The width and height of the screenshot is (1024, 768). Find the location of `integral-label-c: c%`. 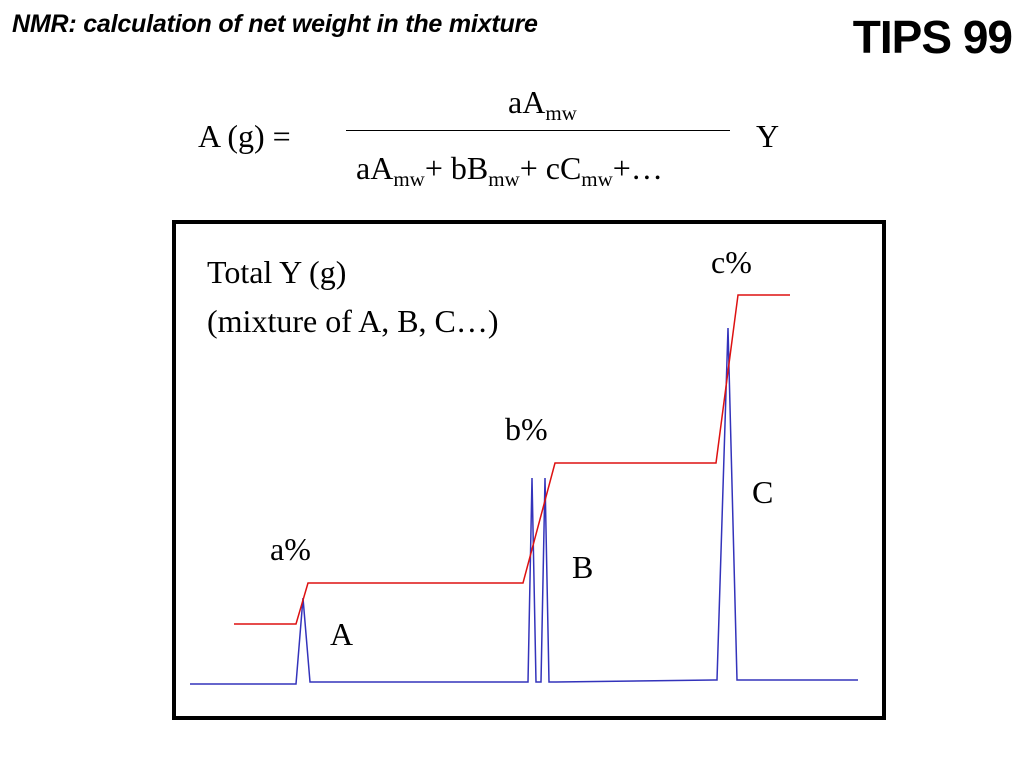

integral-label-c: c% is located at coordinates (731, 262).